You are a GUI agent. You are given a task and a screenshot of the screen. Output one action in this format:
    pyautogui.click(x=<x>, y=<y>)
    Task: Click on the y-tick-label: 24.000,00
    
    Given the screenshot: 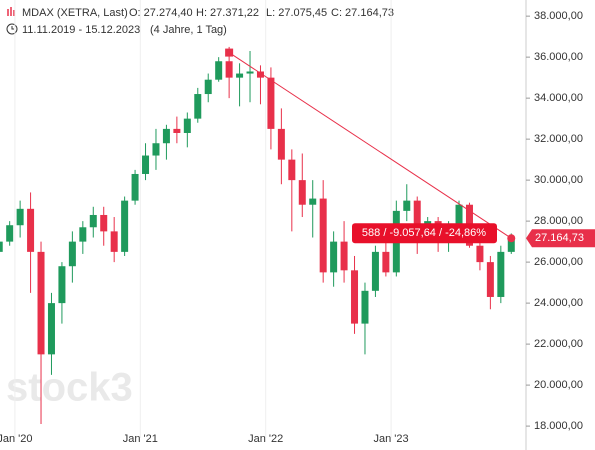 What is the action you would take?
    pyautogui.click(x=558, y=303)
    